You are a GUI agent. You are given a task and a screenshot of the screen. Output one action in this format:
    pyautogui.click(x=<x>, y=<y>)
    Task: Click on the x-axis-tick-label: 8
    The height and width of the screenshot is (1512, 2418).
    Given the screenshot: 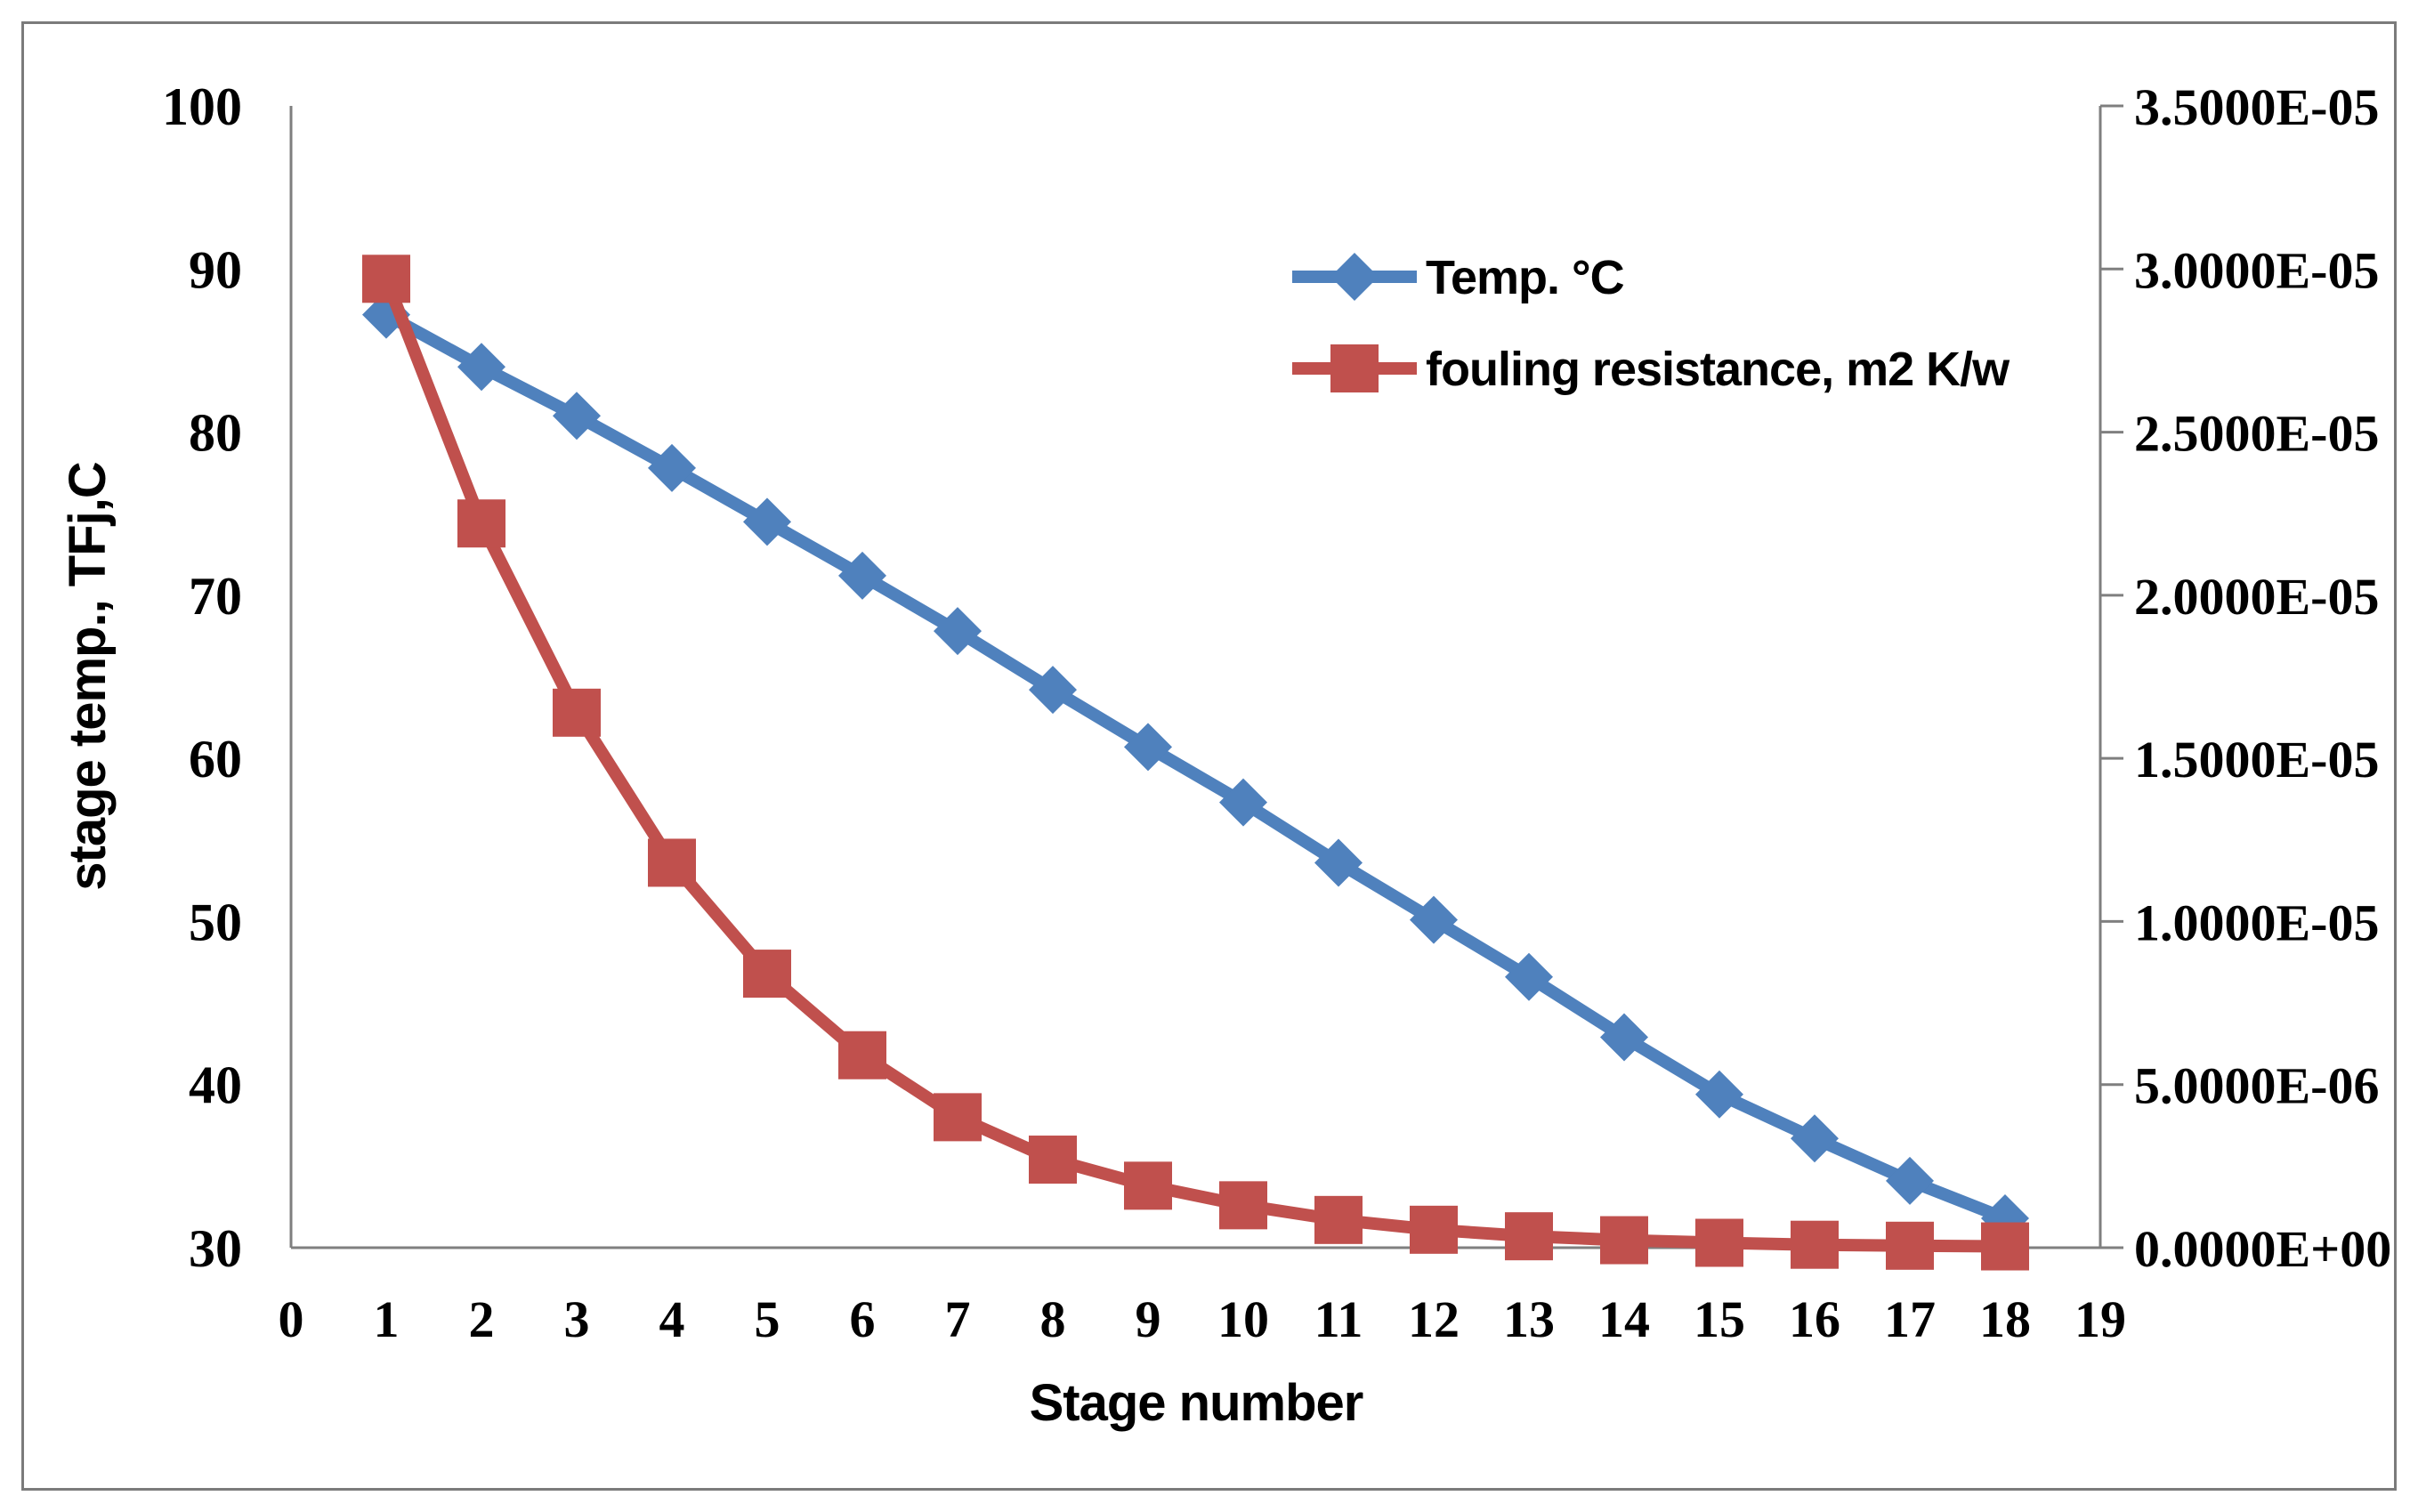 What is the action you would take?
    pyautogui.click(x=1053, y=1319)
    